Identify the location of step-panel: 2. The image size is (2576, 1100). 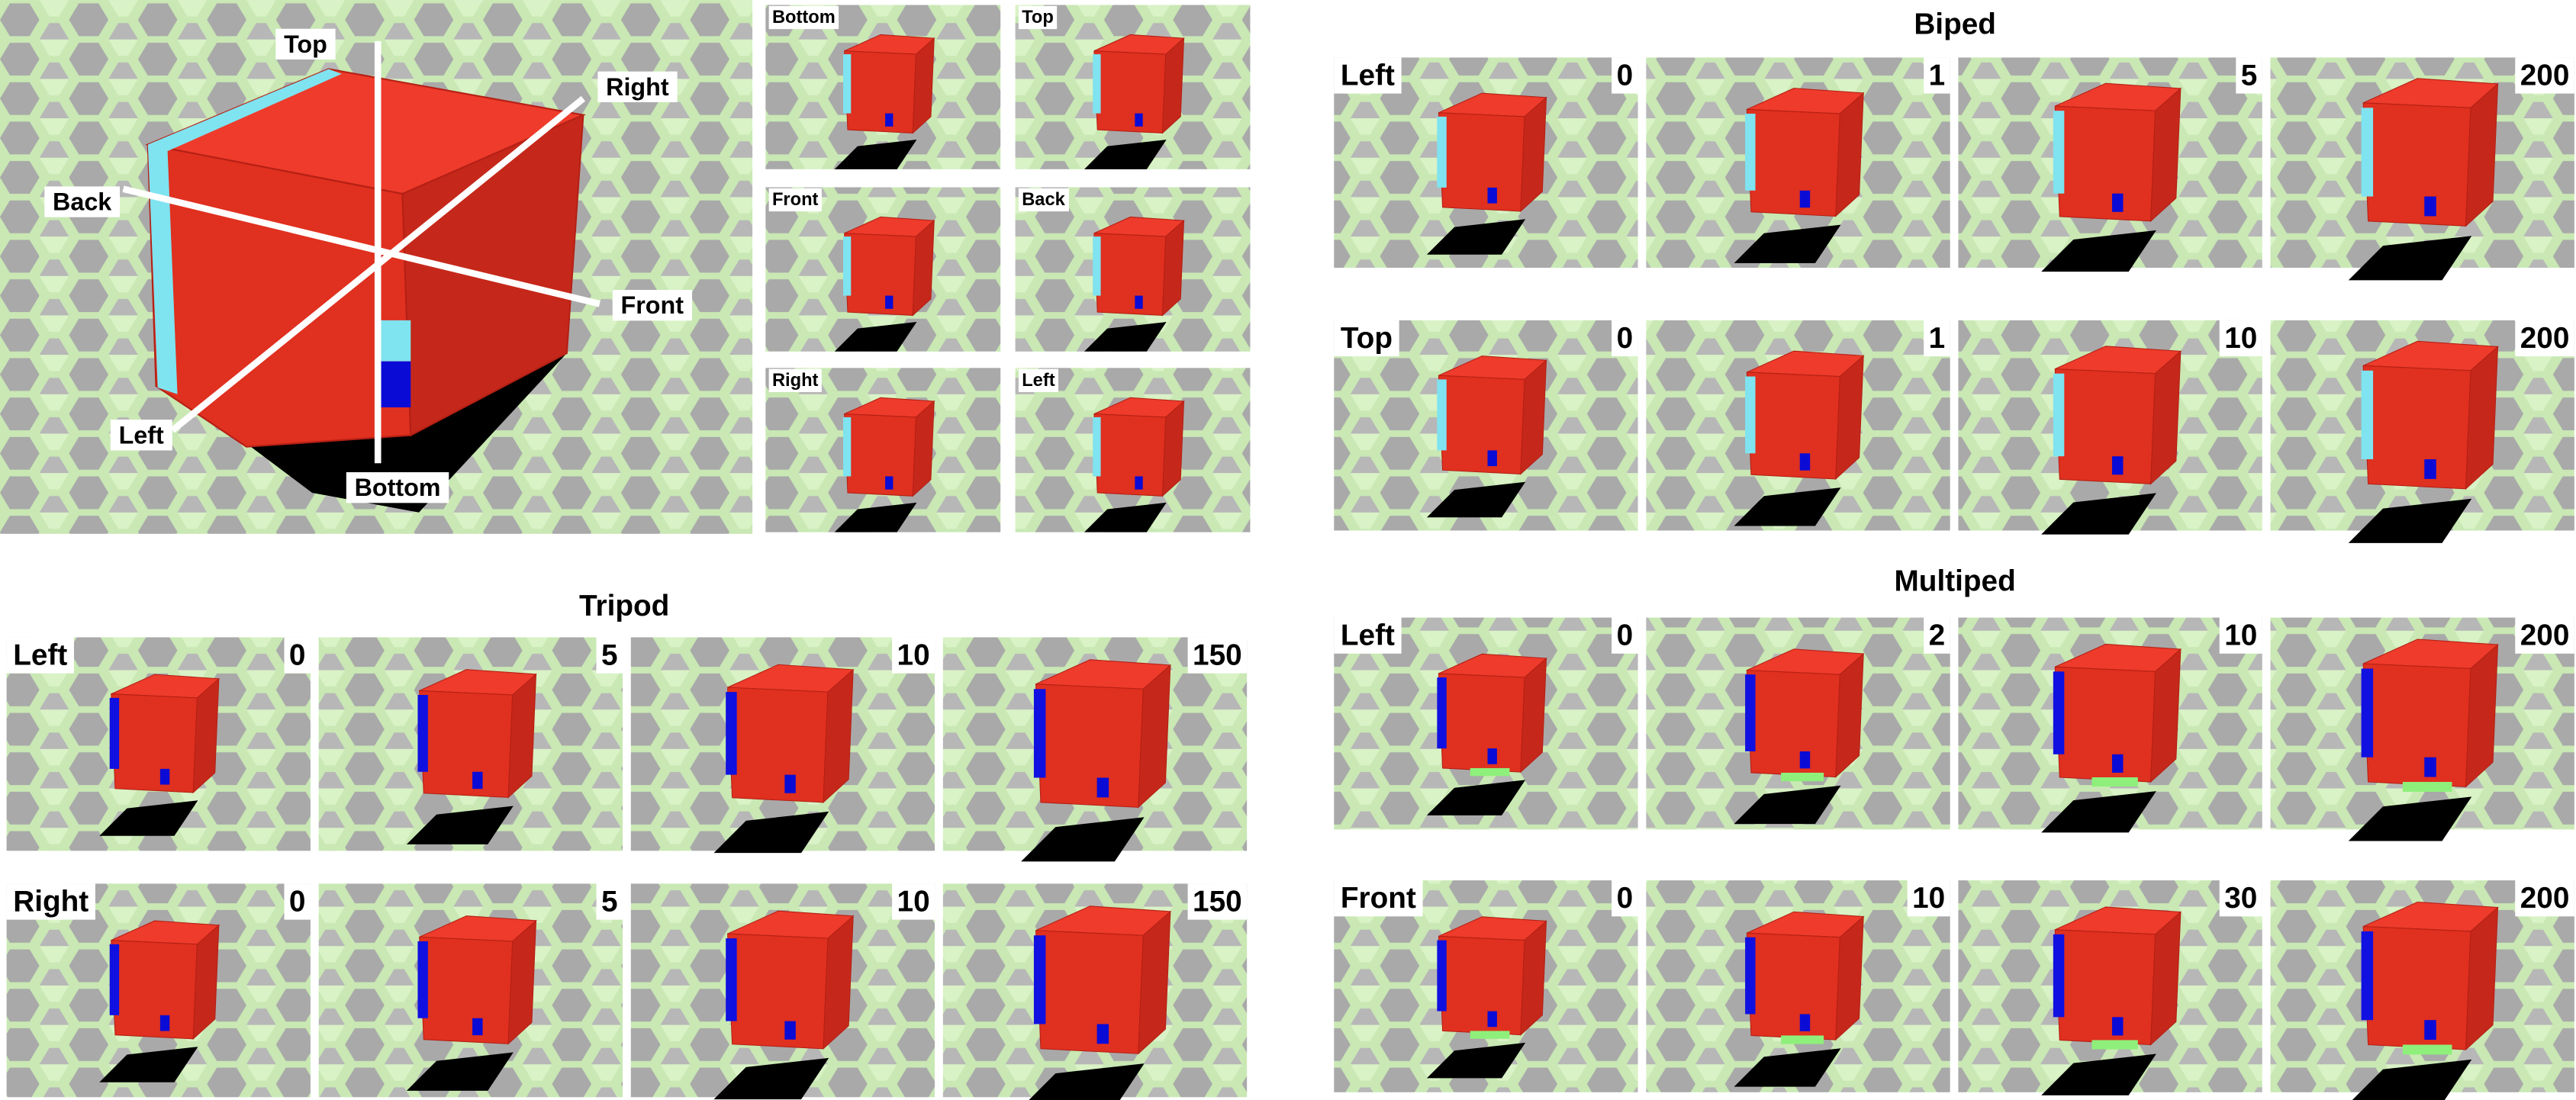
(1798, 723).